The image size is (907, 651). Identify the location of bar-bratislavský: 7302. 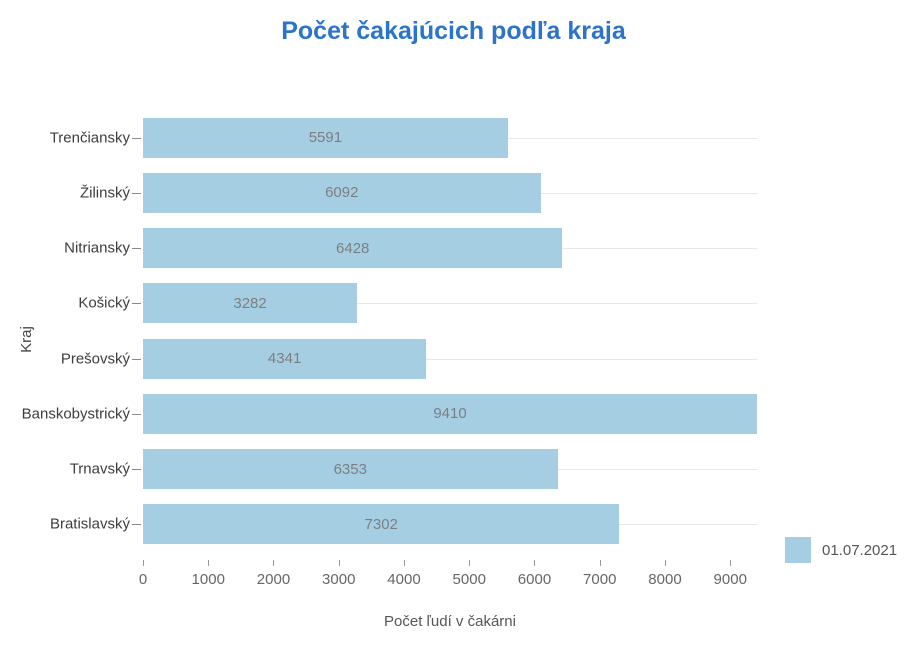
(381, 524).